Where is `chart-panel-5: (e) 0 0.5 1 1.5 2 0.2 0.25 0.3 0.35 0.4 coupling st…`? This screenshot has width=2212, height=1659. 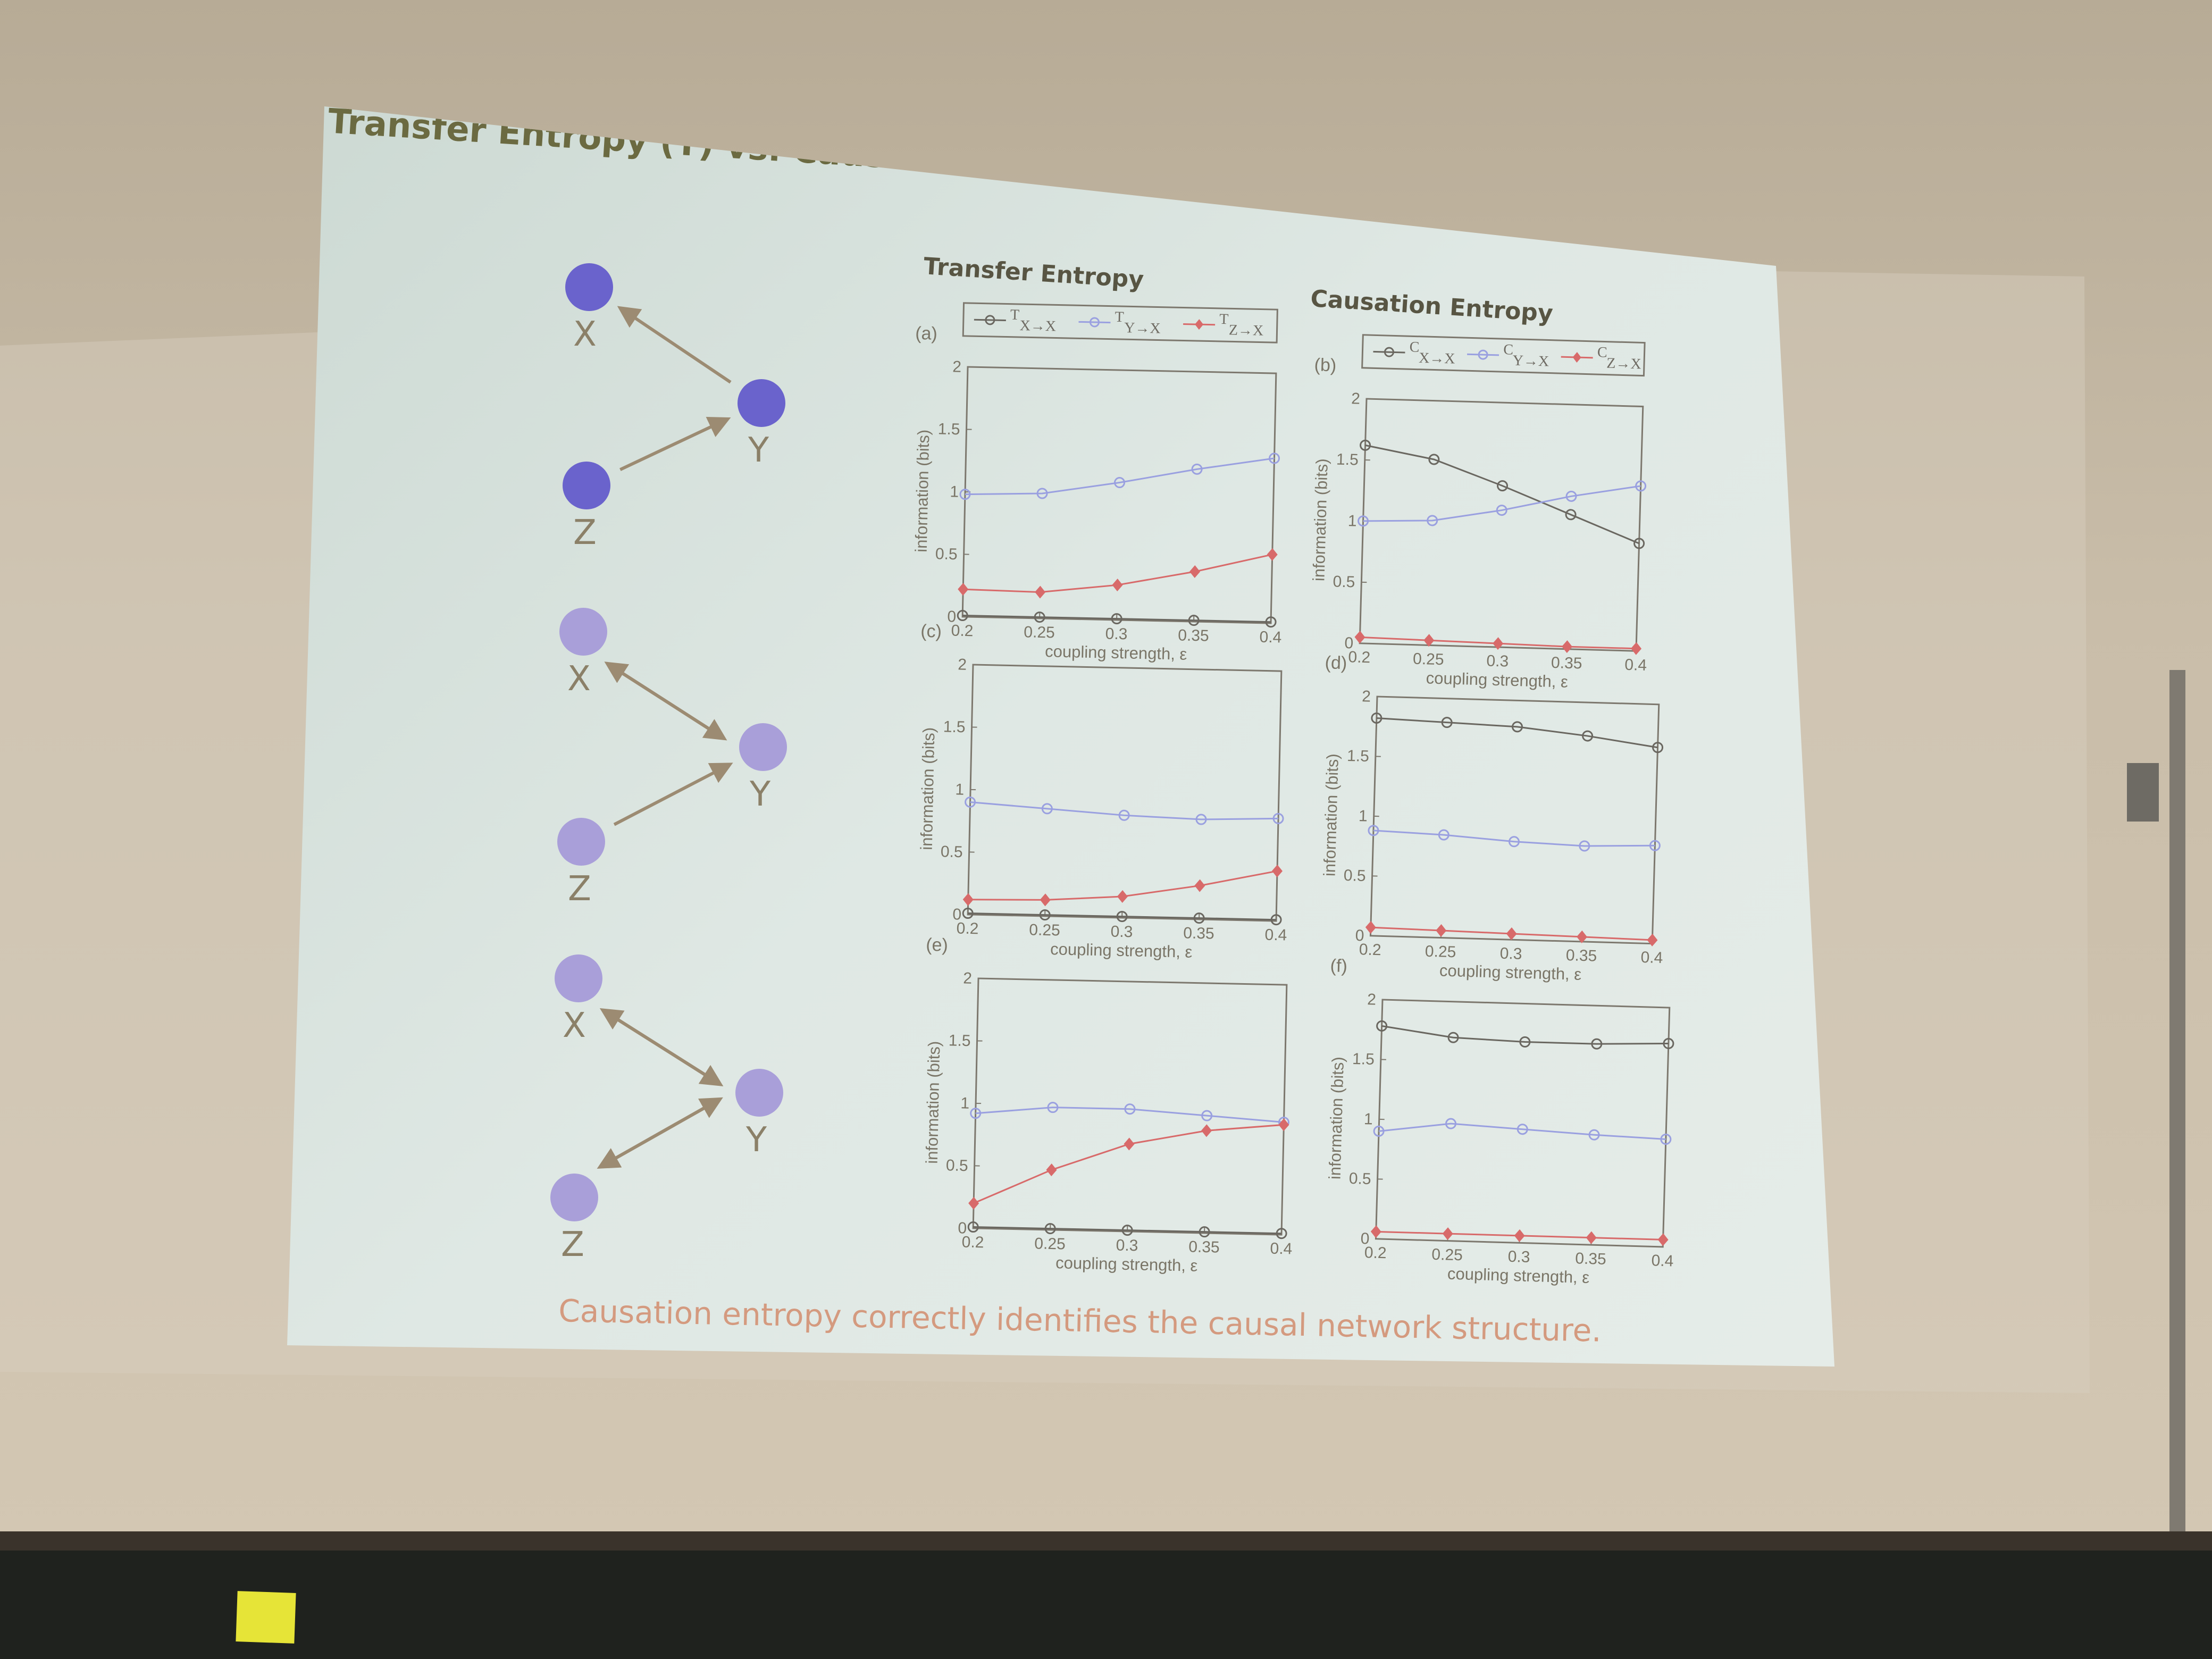
chart-panel-5: (e) 0 0.5 1 1.5 2 0.2 0.25 0.3 0.35 0.4 coupling st… is located at coordinates (1108, 1105).